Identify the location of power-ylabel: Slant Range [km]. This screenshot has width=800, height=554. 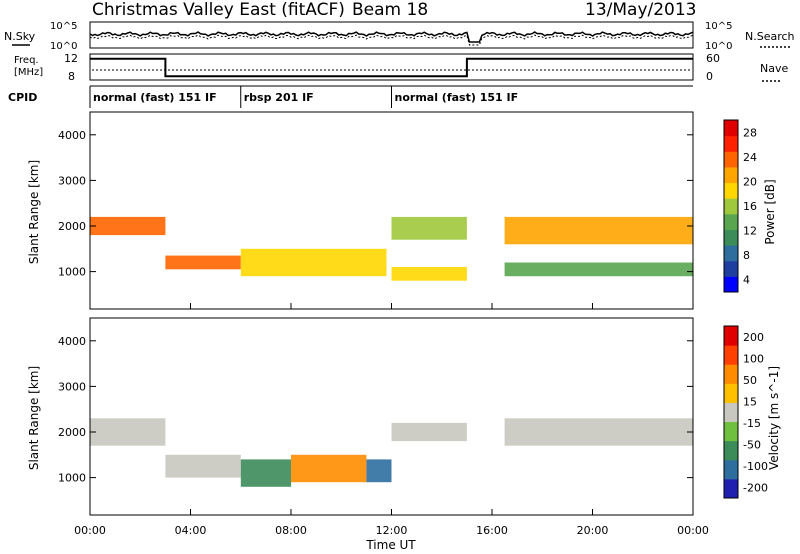
(34, 212).